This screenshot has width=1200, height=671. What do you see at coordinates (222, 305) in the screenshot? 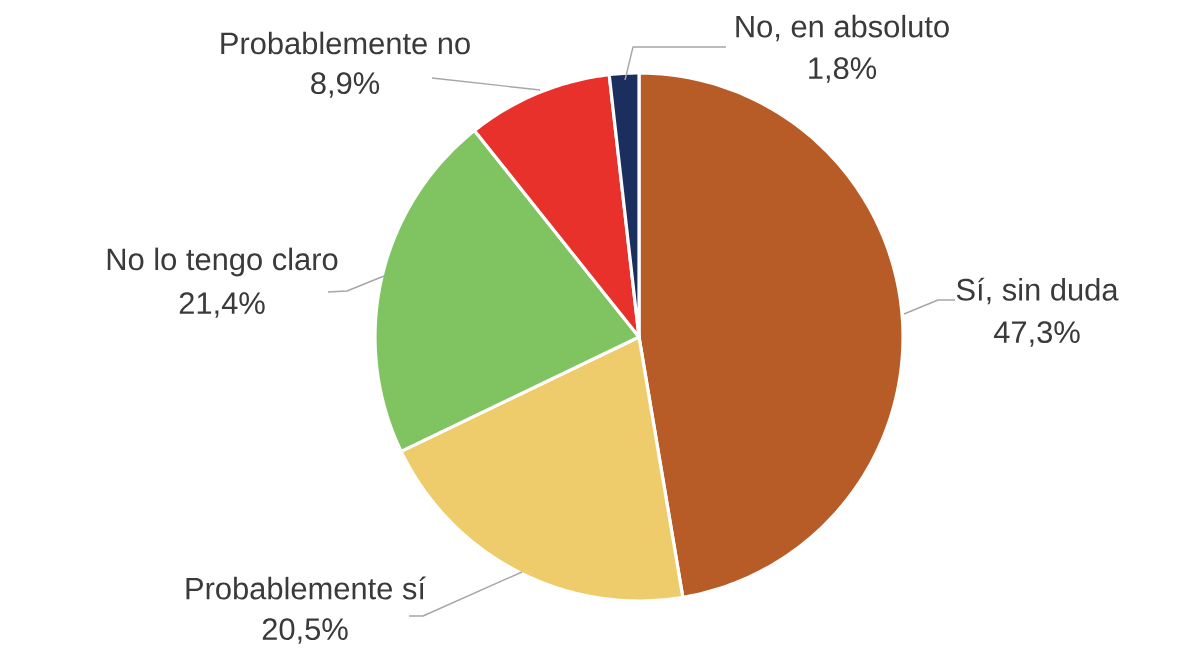
I see `data-label: 21,4%` at bounding box center [222, 305].